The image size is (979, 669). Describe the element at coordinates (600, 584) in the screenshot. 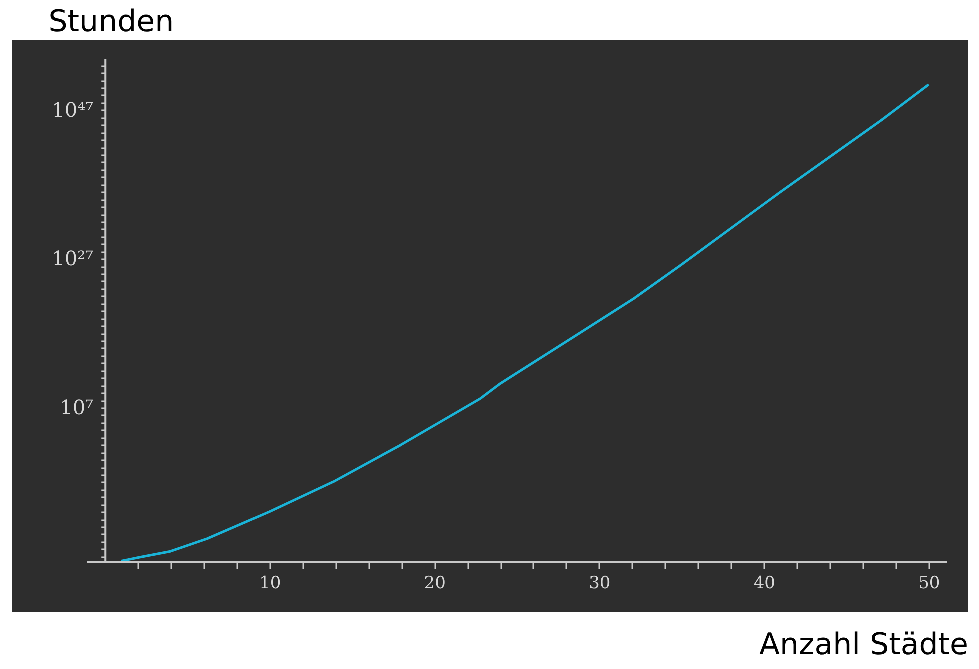

I see `x-tick-label: 30` at that location.